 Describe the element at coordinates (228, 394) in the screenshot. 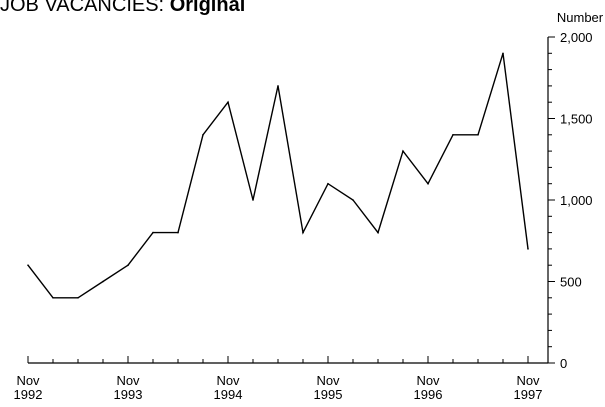

I see `x-tick-label-year: 1994` at that location.